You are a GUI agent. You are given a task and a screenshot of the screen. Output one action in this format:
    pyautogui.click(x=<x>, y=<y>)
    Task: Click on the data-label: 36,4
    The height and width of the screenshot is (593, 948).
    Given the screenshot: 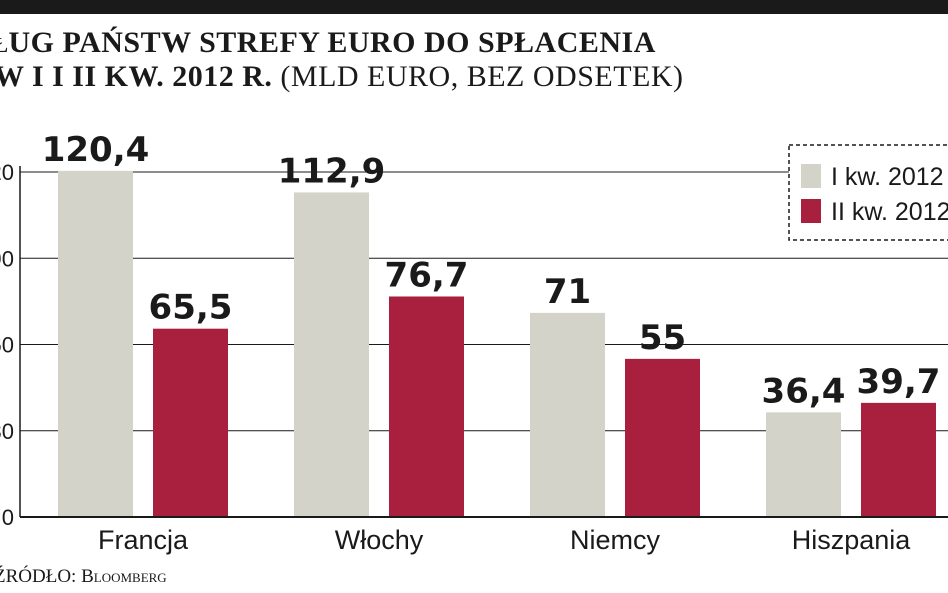 What is the action you would take?
    pyautogui.click(x=804, y=391)
    